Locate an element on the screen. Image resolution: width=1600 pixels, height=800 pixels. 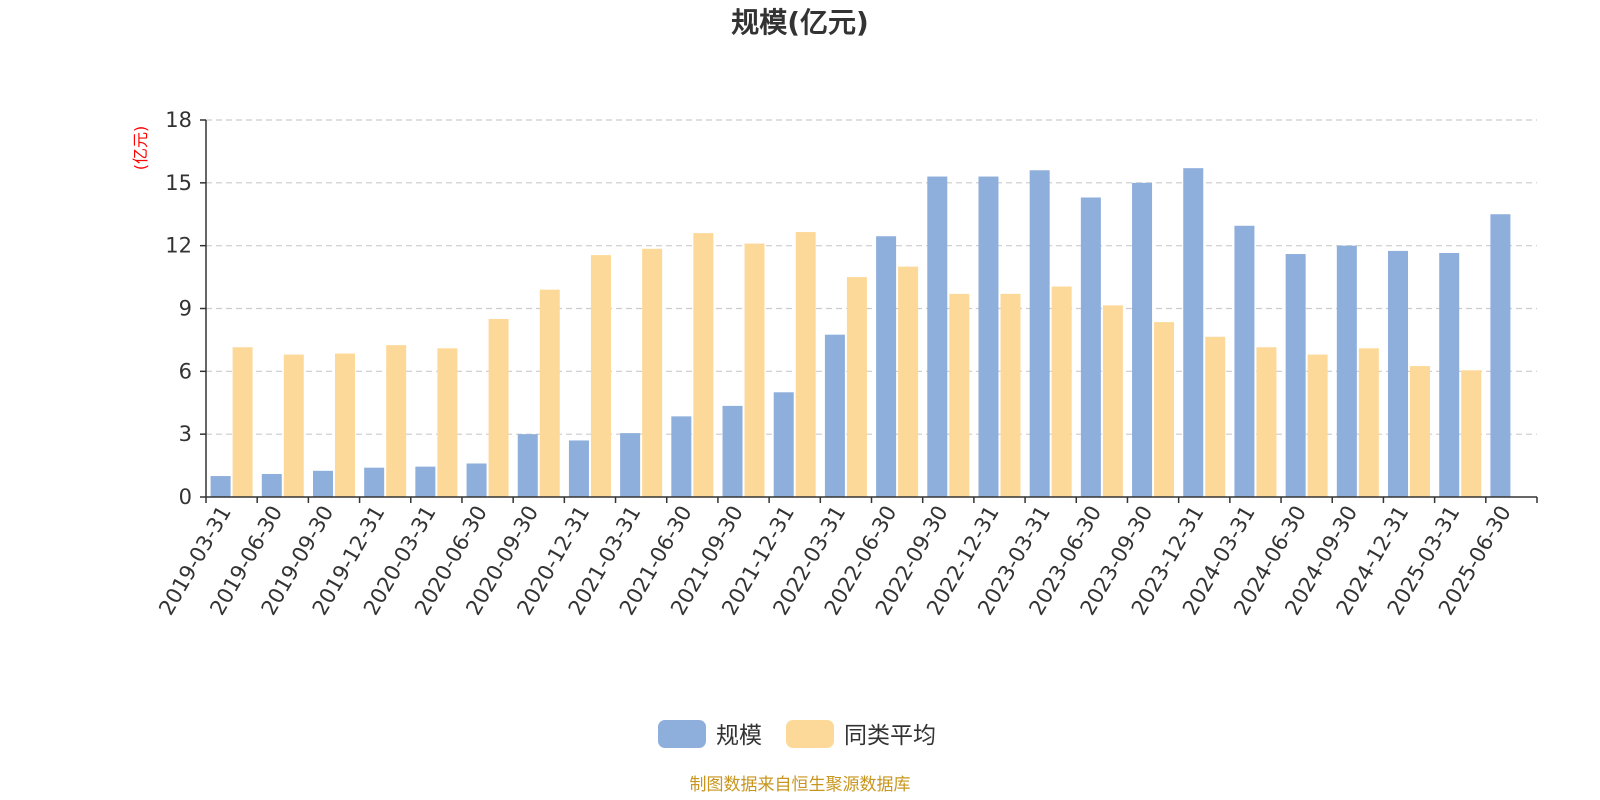
y-tick-label-18: 18 is located at coordinates (178, 120).